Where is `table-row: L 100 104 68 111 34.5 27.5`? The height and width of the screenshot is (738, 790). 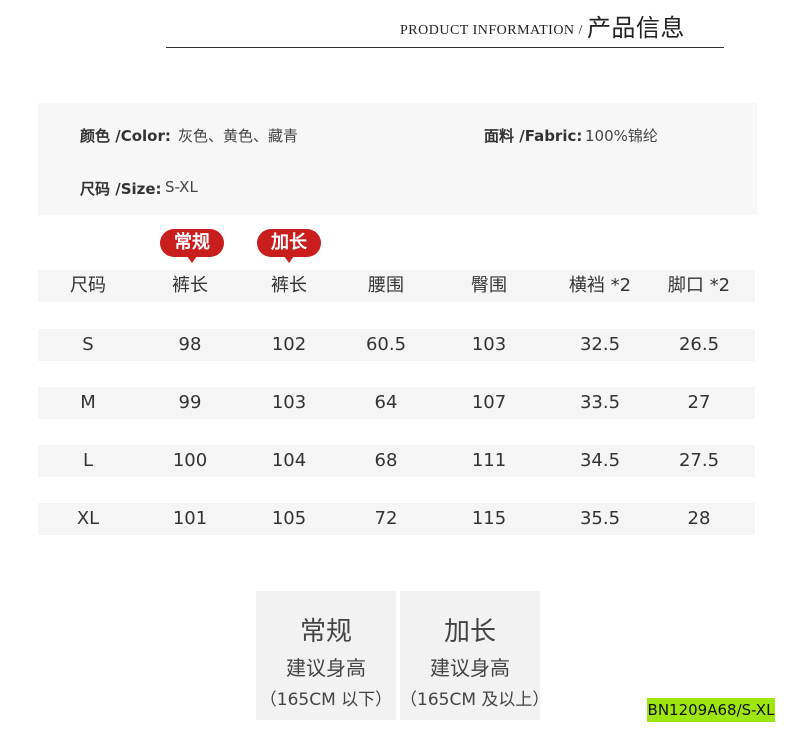 table-row: L 100 104 68 111 34.5 27.5 is located at coordinates (396, 461).